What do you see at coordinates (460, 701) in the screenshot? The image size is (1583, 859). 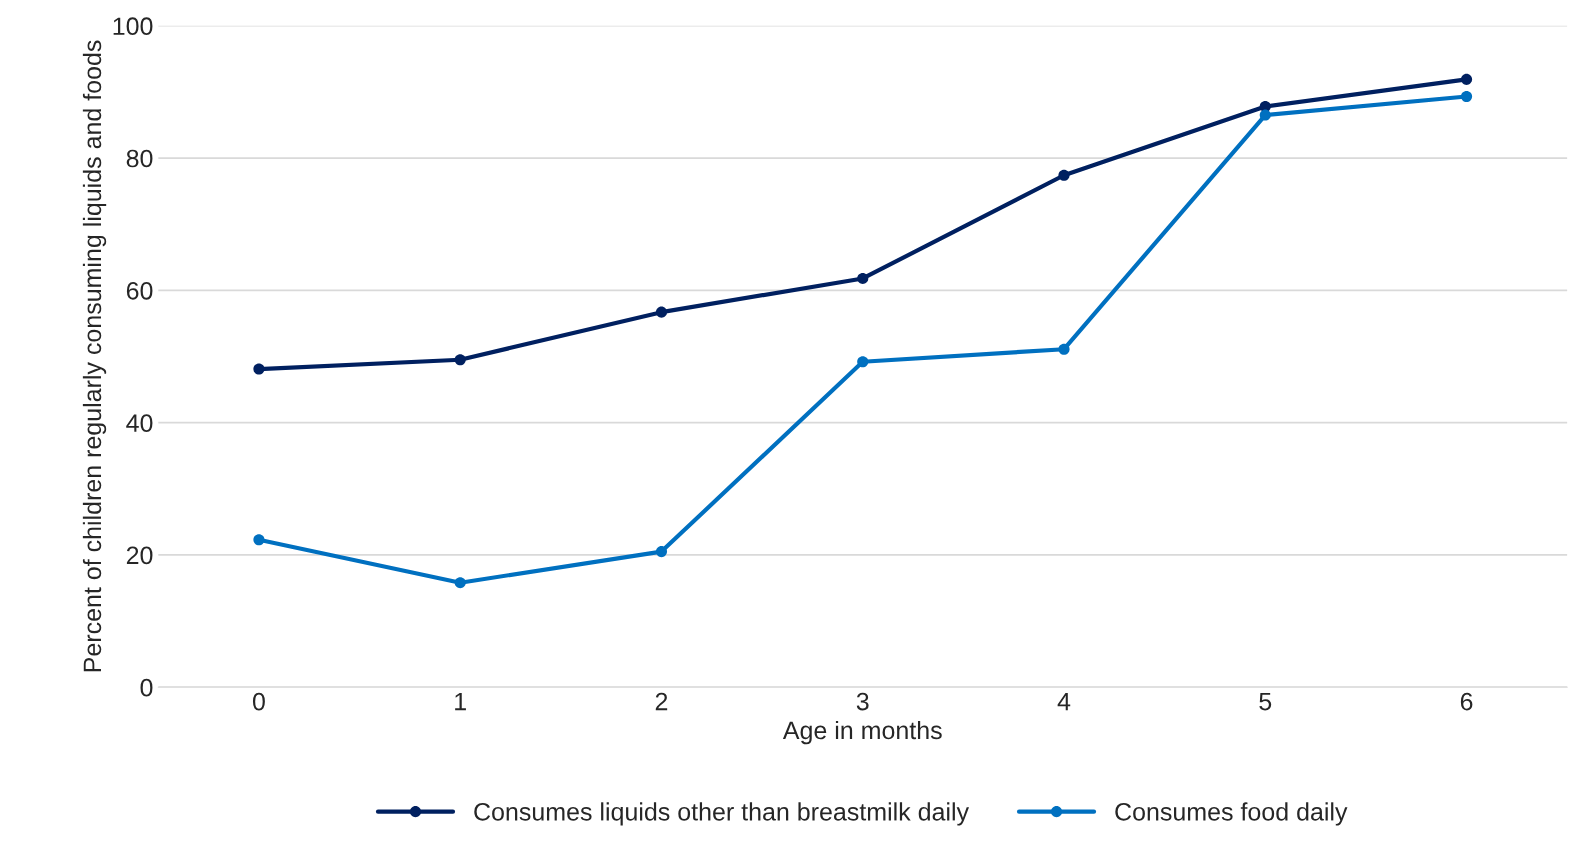 I see `x-tick-label: 1` at bounding box center [460, 701].